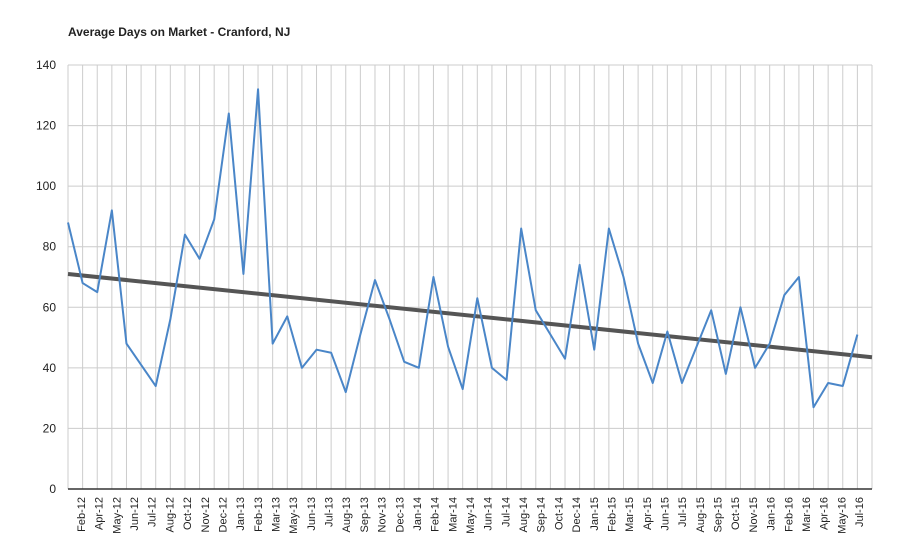 The height and width of the screenshot is (556, 917). Describe the element at coordinates (277, 514) in the screenshot. I see `x-tick-label: Mar-13` at that location.